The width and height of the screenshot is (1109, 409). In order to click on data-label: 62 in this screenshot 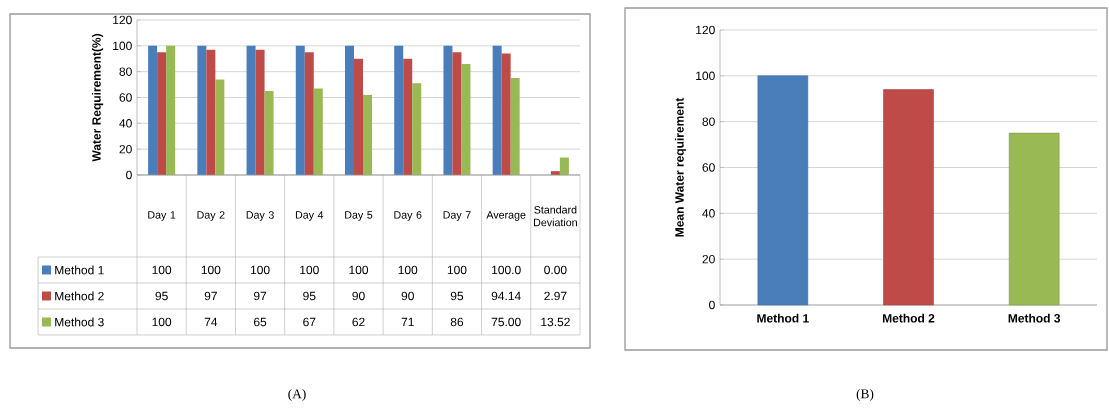, I will do `click(358, 322)`.